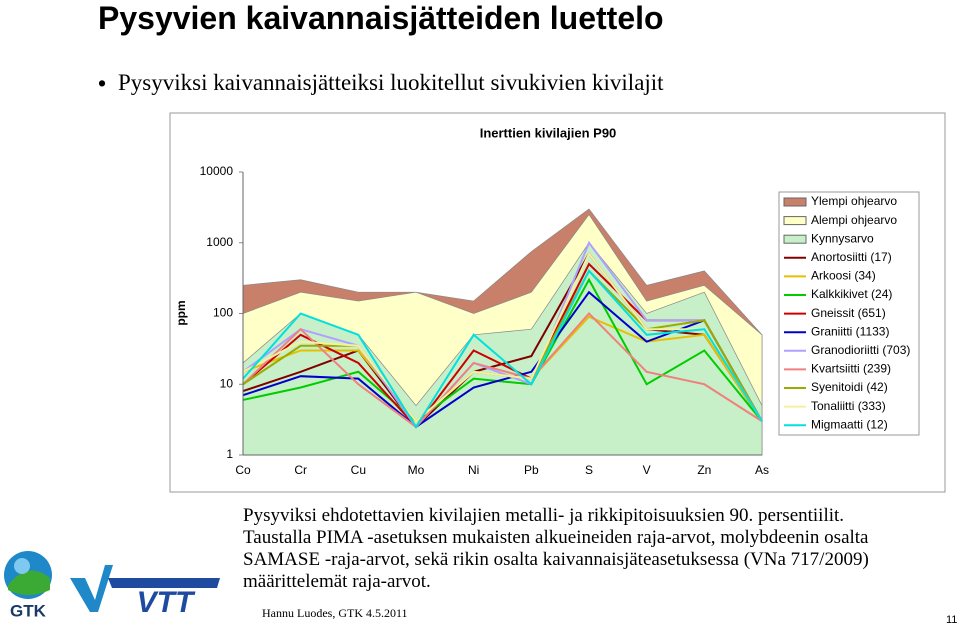 This screenshot has width=960, height=627. Describe the element at coordinates (860, 350) in the screenshot. I see `legend-label: Granodioriitti (703)` at that location.